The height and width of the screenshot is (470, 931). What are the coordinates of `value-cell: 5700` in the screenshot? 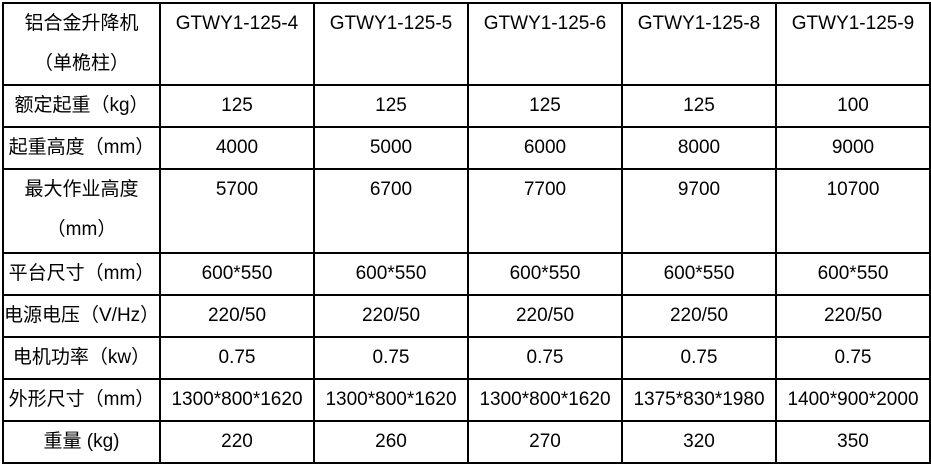 It's located at (237, 211).